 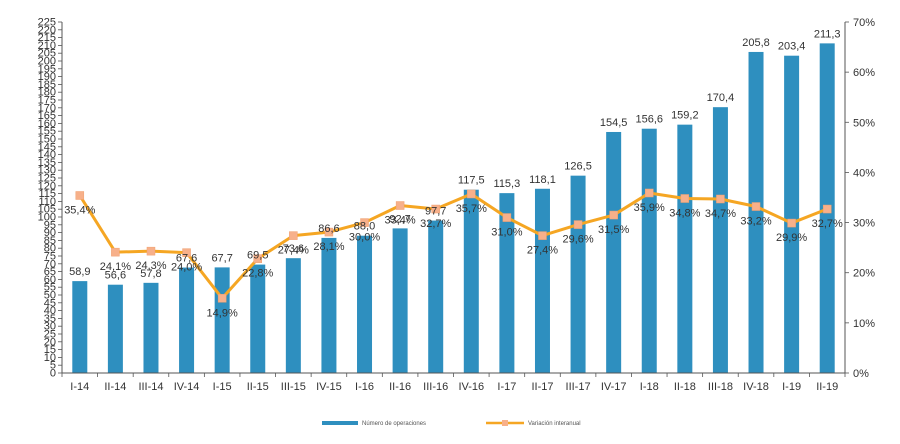 I want to click on y-left-tick-label: 165, so click(x=47, y=116).